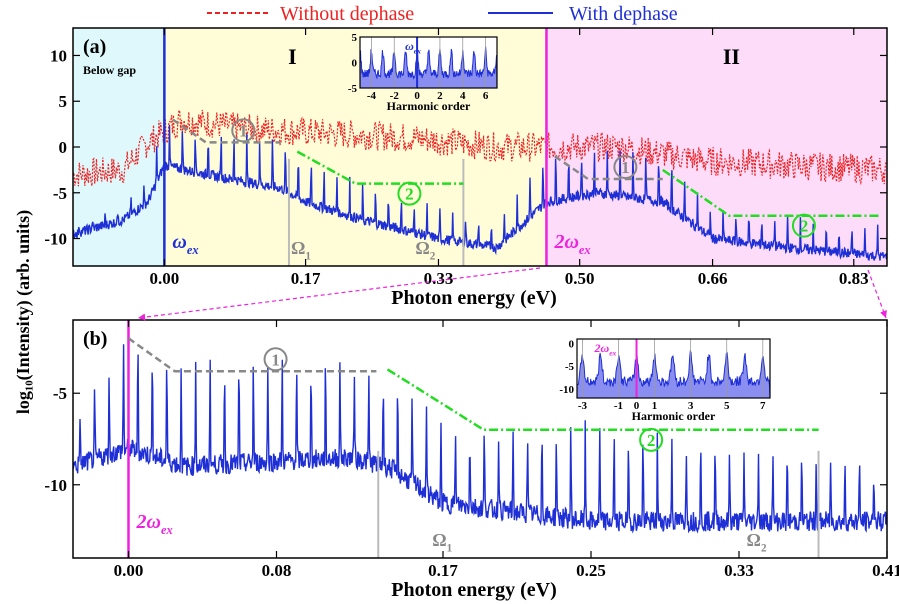  I want to click on x-tick-label-6: 0.41, so click(885, 570).